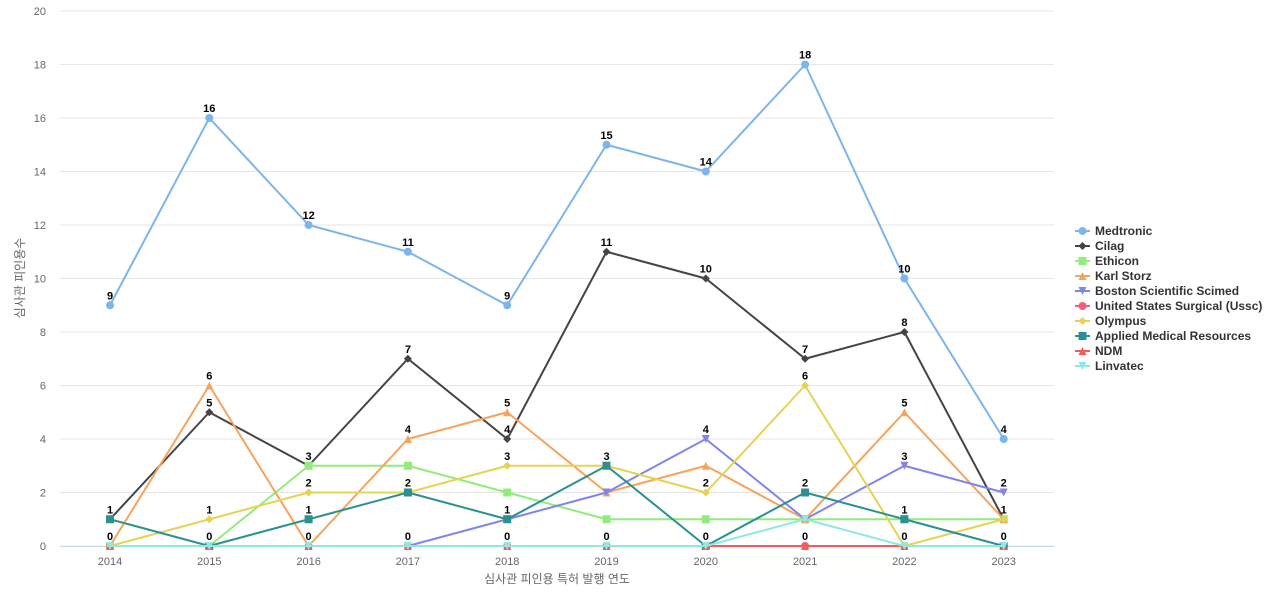 This screenshot has width=1280, height=600. I want to click on x-tick-label: 2016, so click(308, 562).